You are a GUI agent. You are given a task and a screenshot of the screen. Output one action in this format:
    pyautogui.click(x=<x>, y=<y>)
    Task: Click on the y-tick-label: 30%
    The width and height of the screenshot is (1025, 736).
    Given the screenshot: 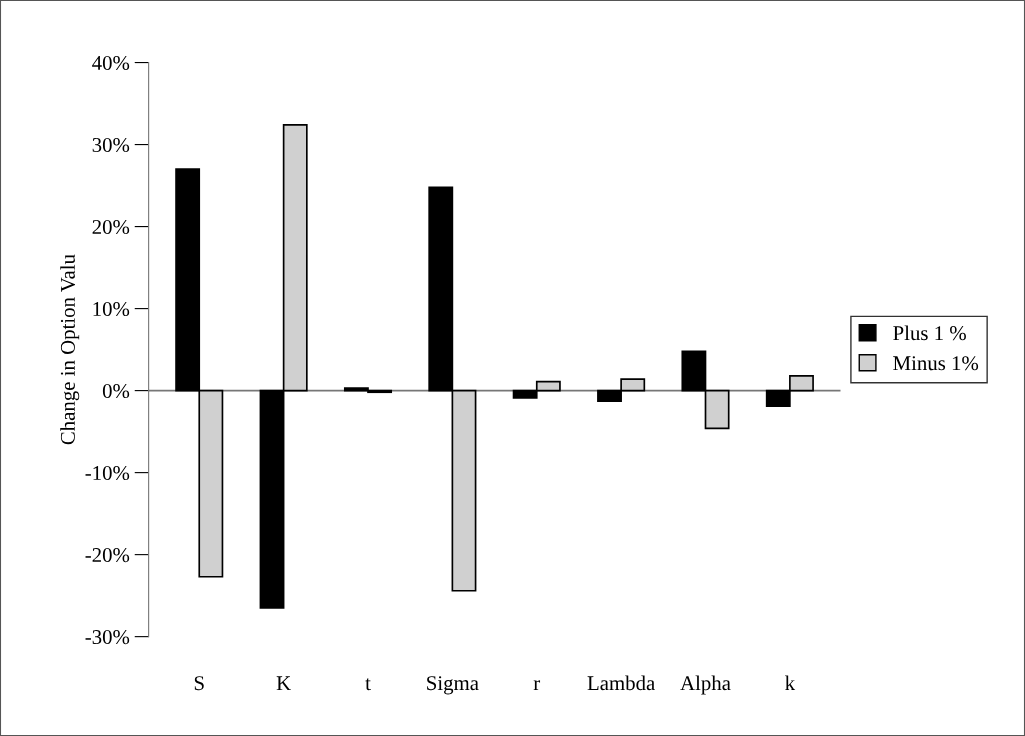 What is the action you would take?
    pyautogui.click(x=111, y=145)
    